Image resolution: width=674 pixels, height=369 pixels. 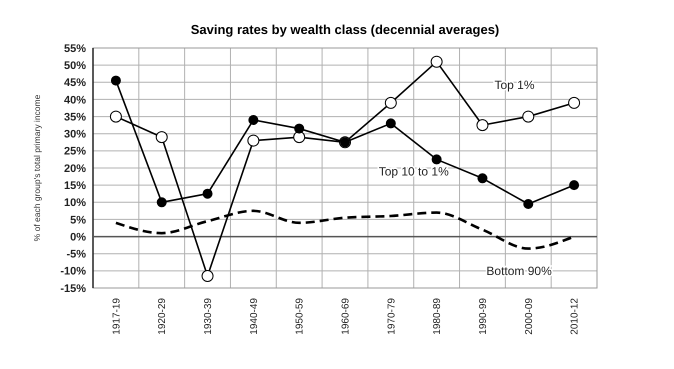 What do you see at coordinates (75, 134) in the screenshot?
I see `y-tick-label: 30%` at bounding box center [75, 134].